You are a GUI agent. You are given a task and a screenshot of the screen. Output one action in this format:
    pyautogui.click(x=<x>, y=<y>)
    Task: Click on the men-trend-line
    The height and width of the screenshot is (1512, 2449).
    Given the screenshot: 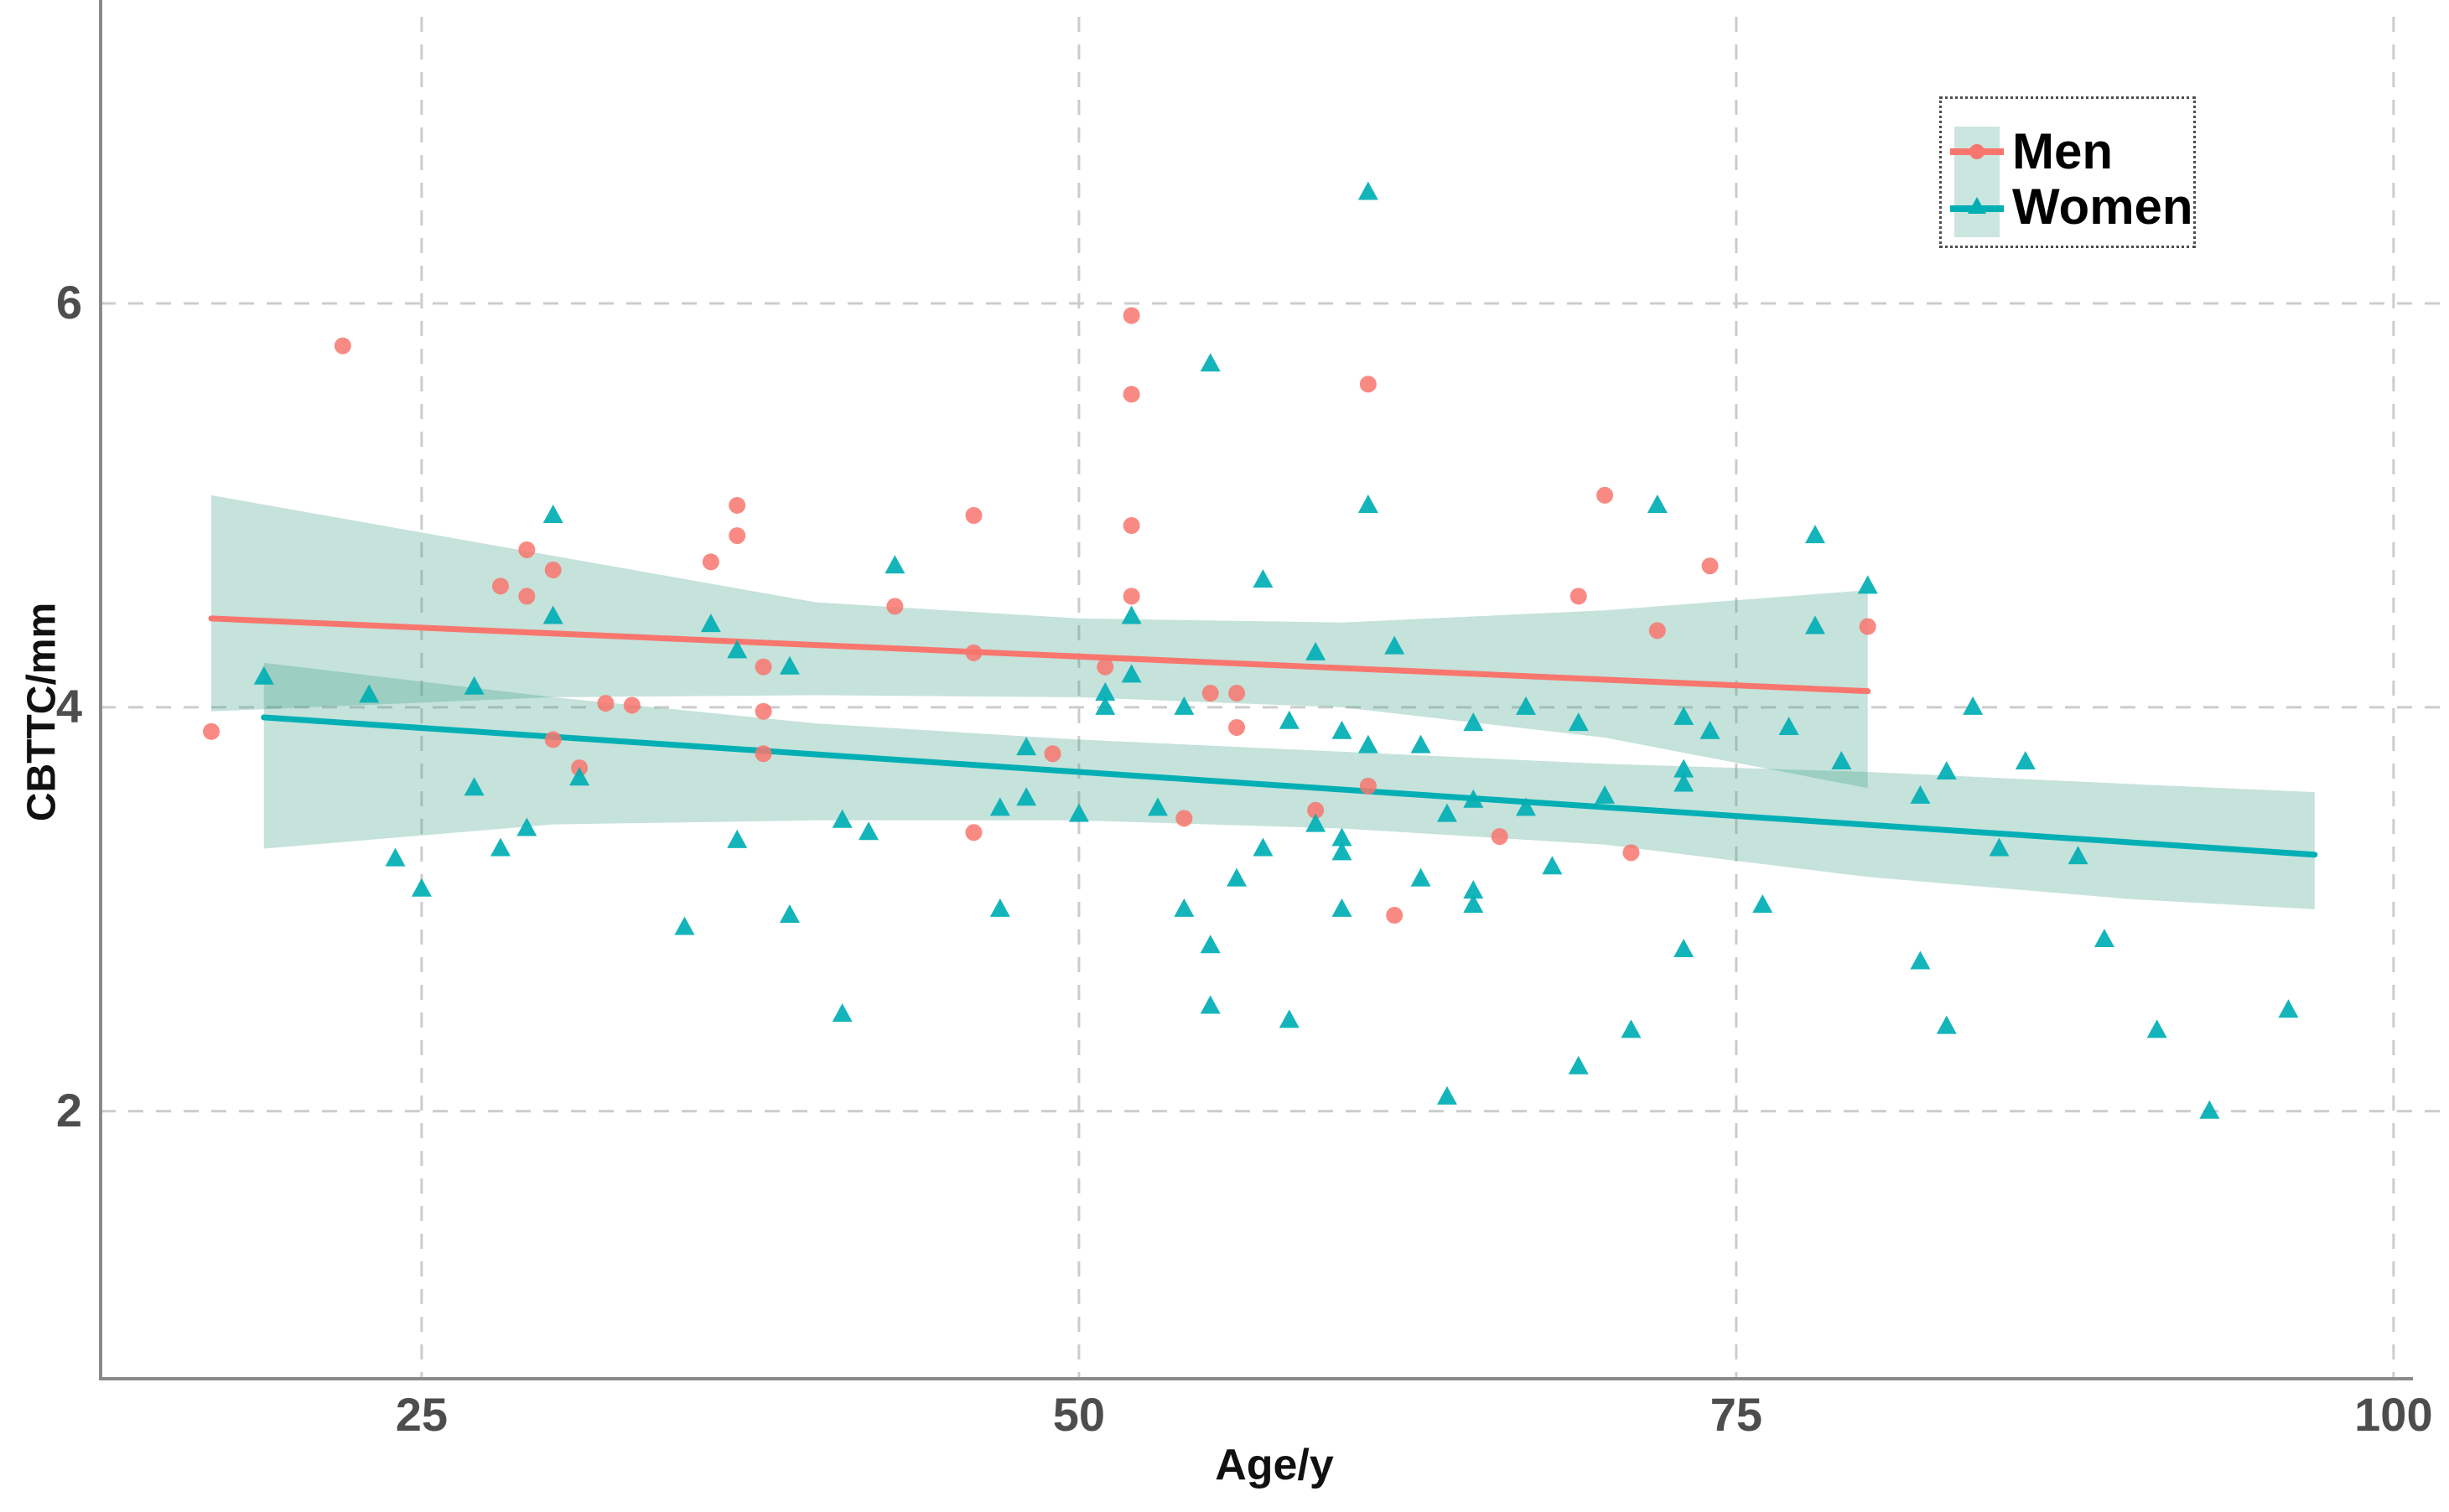 What is the action you would take?
    pyautogui.click(x=1039, y=655)
    